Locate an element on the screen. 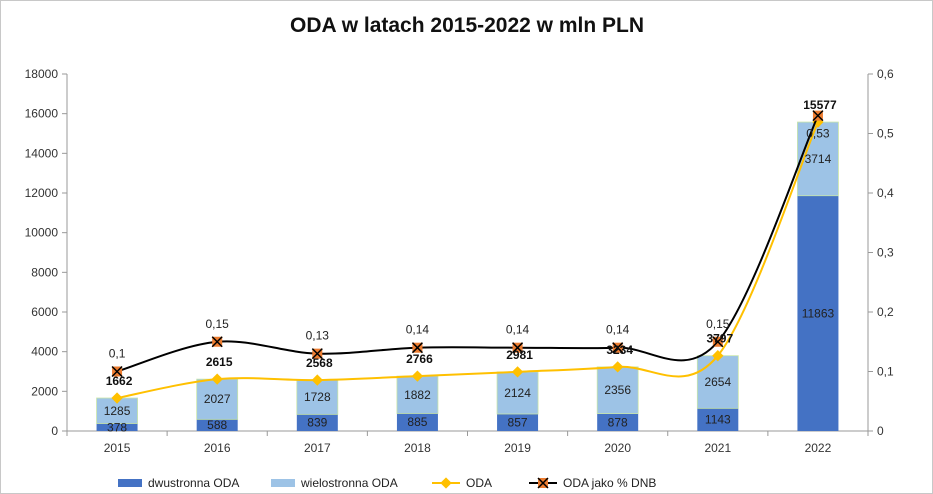  legend-item: ODA jako % DNB is located at coordinates (592, 483).